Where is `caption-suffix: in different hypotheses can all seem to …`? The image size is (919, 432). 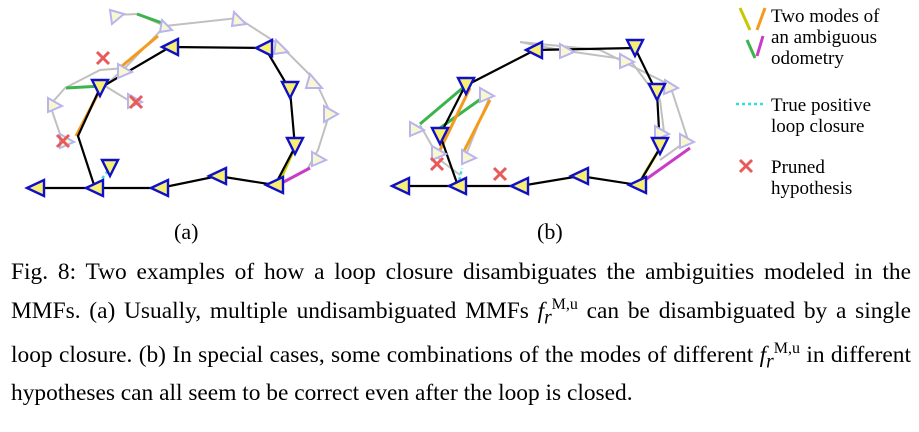
caption-suffix: in different hypotheses can all seem to … is located at coordinates (461, 374).